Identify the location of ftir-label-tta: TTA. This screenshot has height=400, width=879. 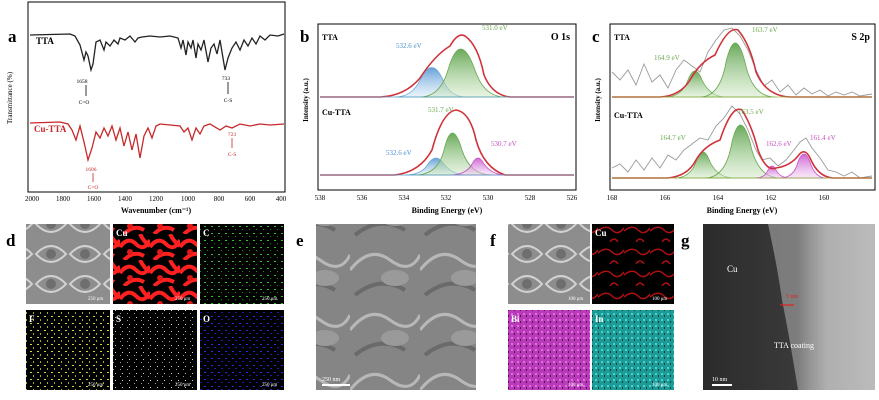
(45, 41).